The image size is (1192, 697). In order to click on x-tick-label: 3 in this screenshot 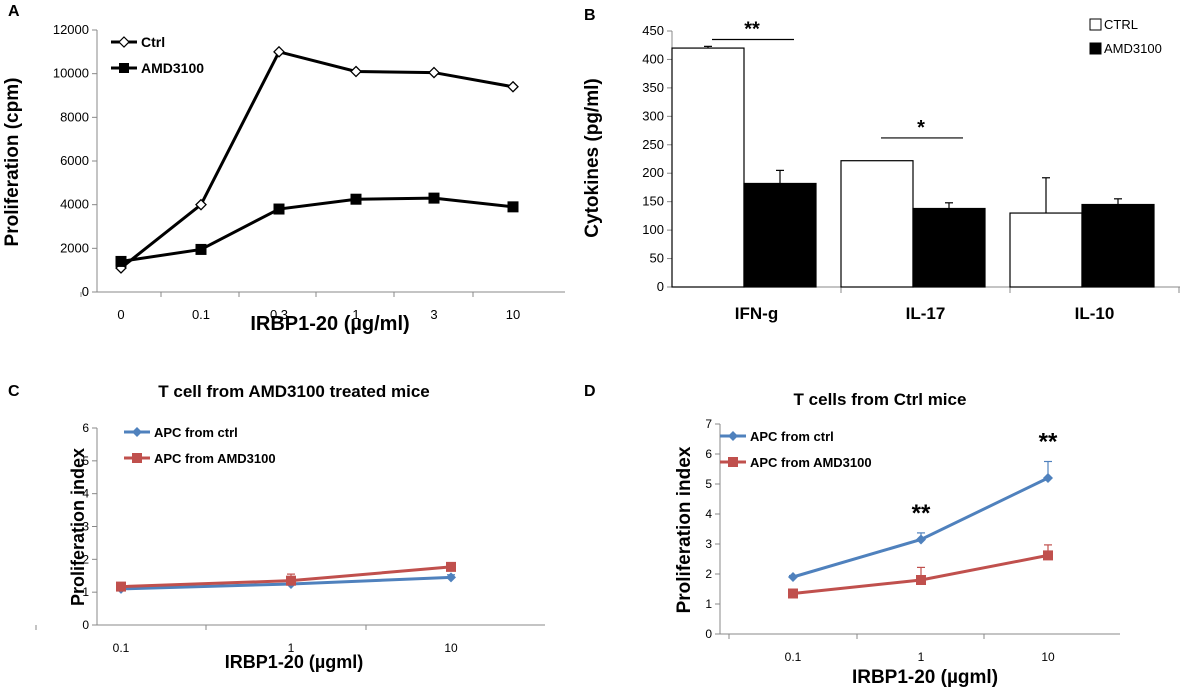, I will do `click(433, 314)`.